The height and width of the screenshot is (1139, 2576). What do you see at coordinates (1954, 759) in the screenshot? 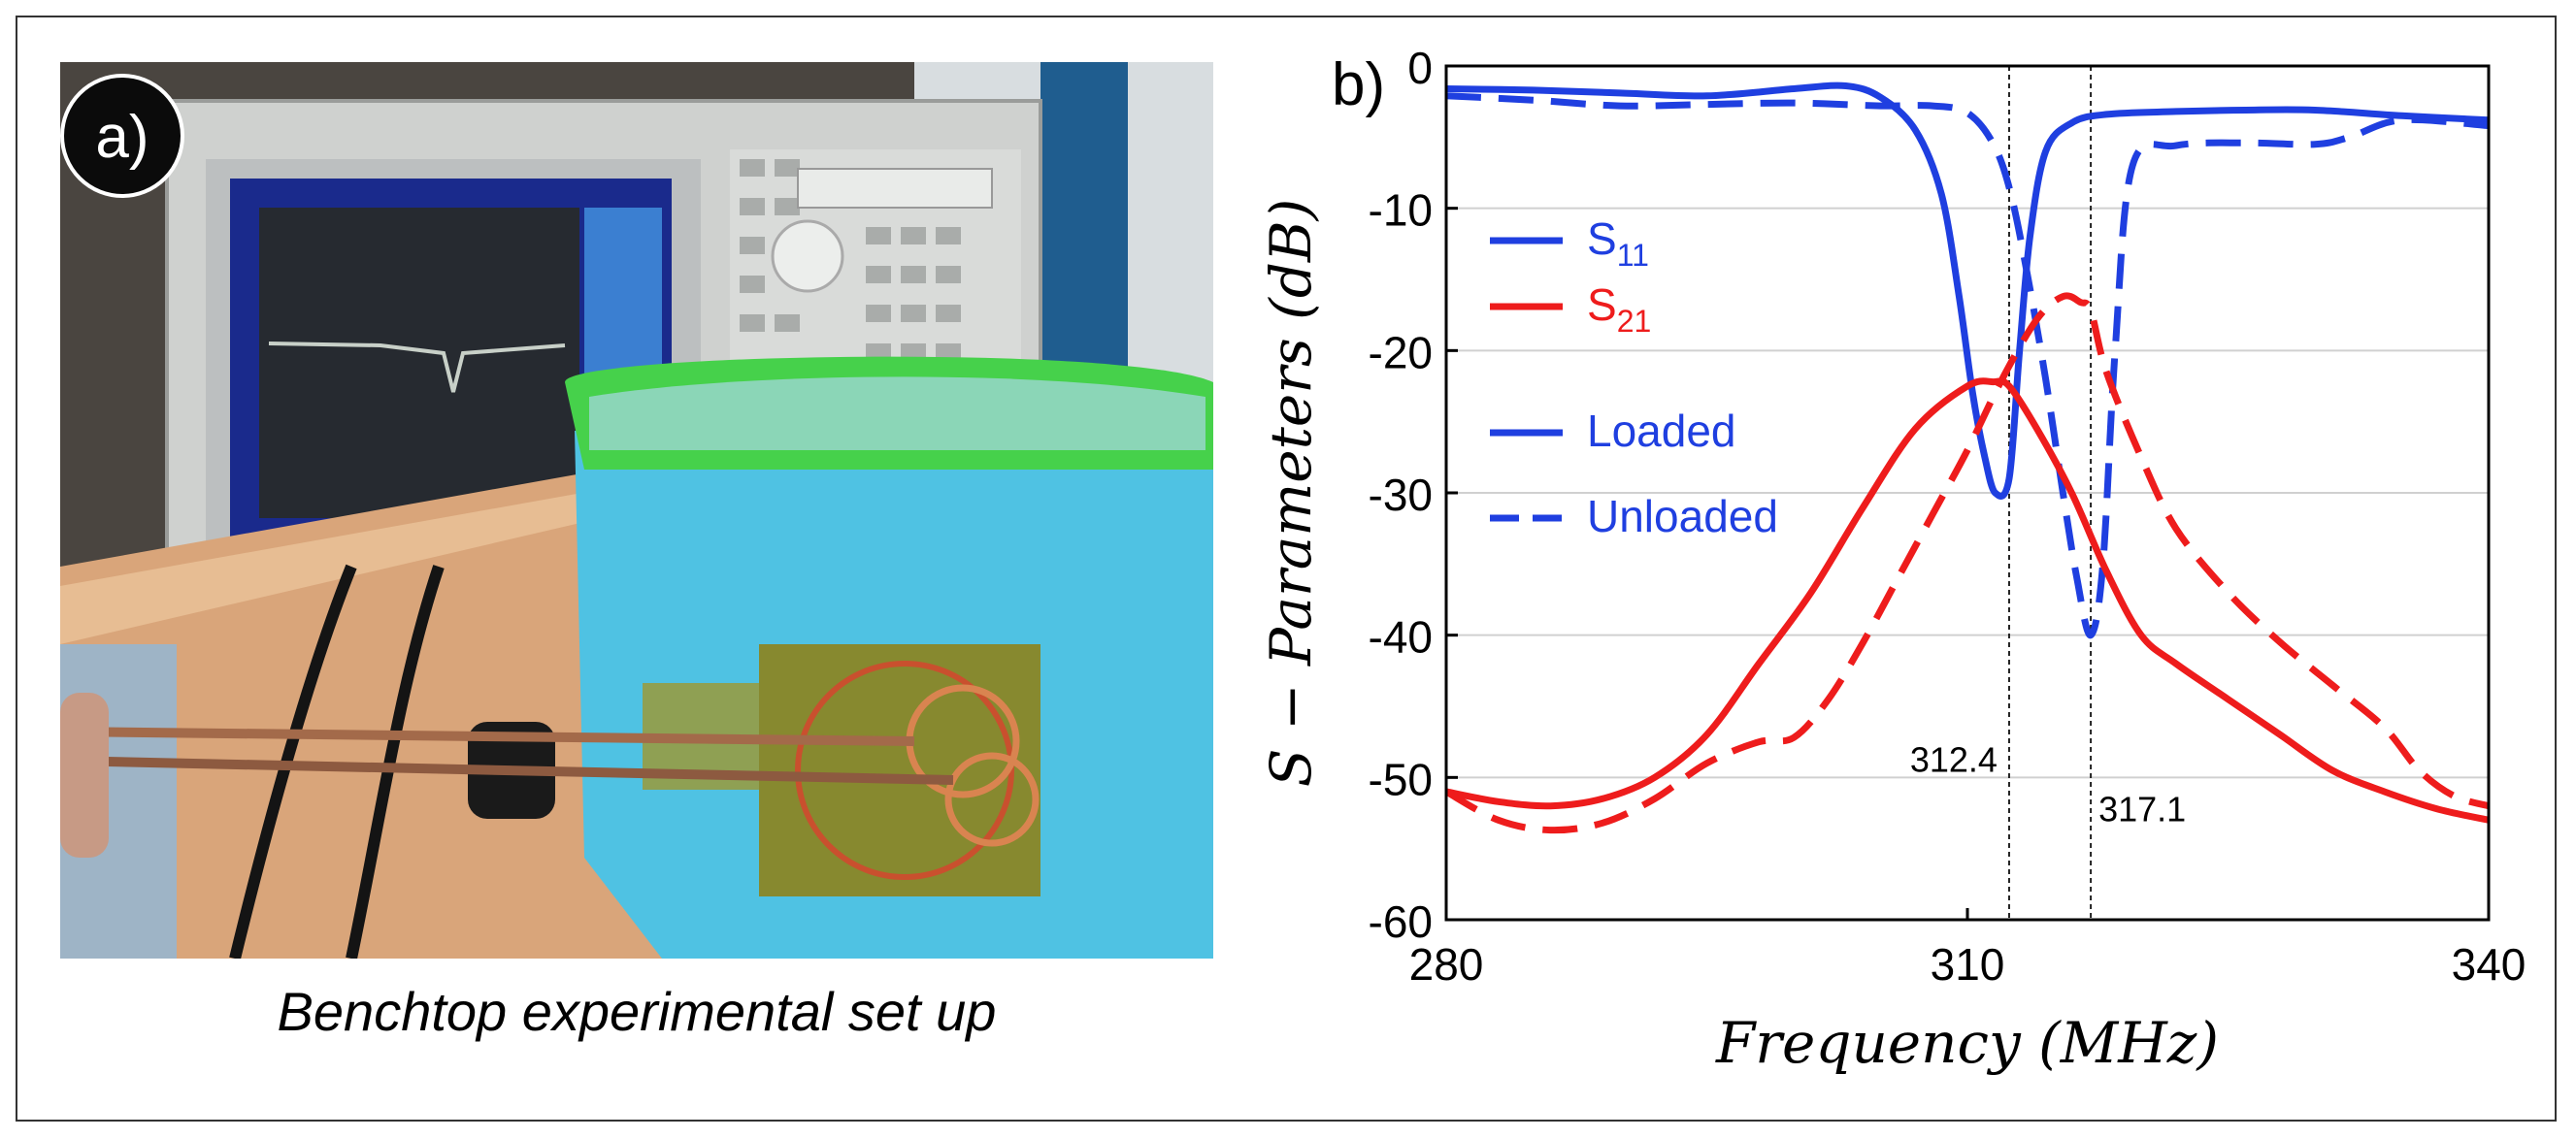
I see `frequency-annotation: 312.4` at bounding box center [1954, 759].